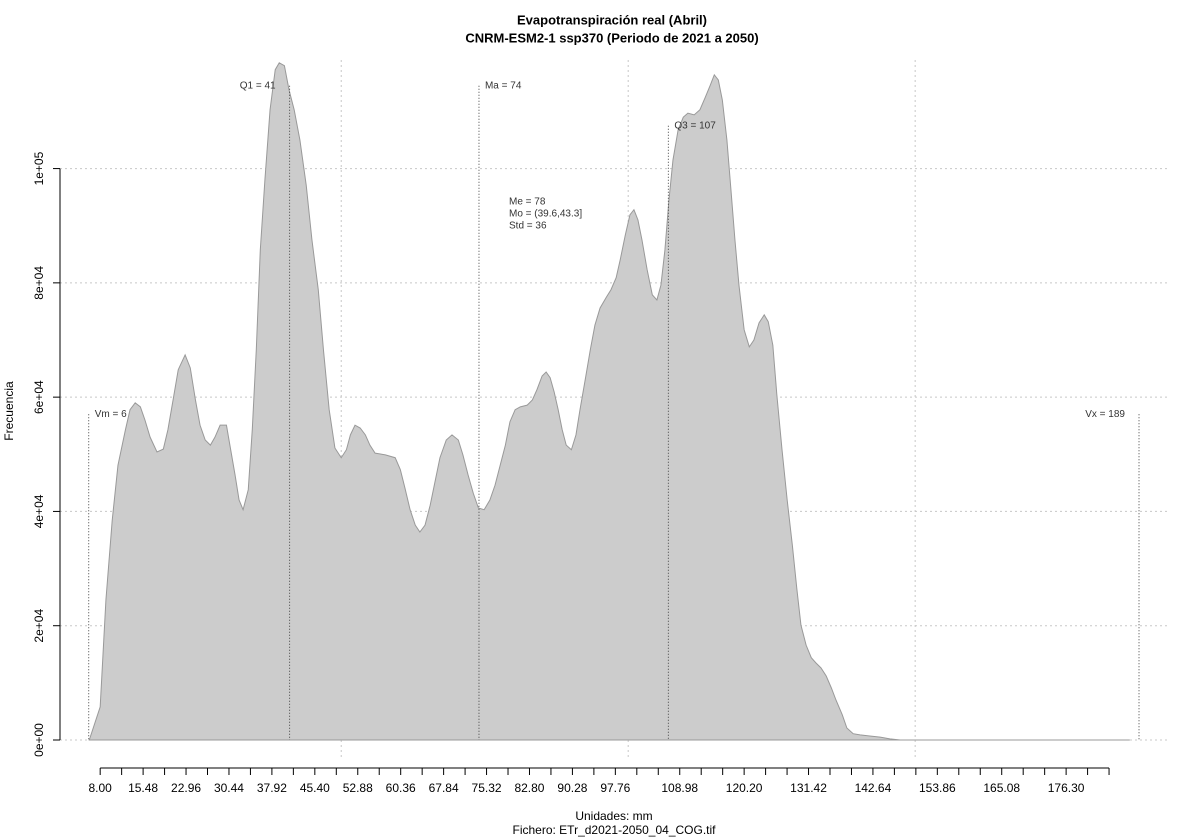 This screenshot has height=840, width=1200. I want to click on y-tick-label: 6e+04, so click(39, 397).